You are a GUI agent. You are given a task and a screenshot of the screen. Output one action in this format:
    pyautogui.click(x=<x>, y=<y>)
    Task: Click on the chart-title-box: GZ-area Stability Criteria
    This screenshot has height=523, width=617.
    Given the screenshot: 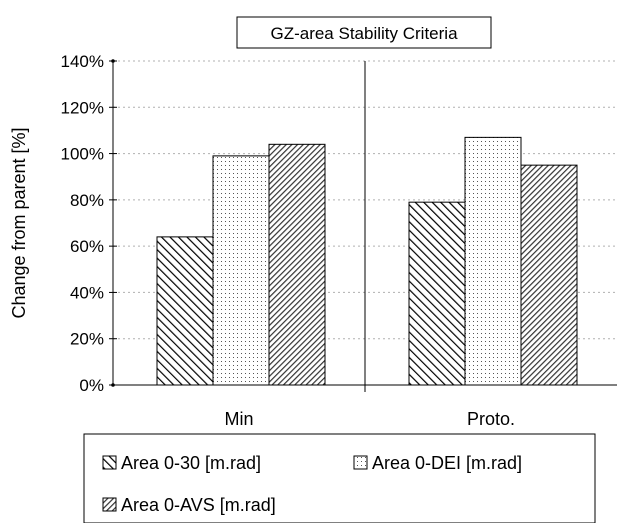 What is the action you would take?
    pyautogui.click(x=364, y=32)
    